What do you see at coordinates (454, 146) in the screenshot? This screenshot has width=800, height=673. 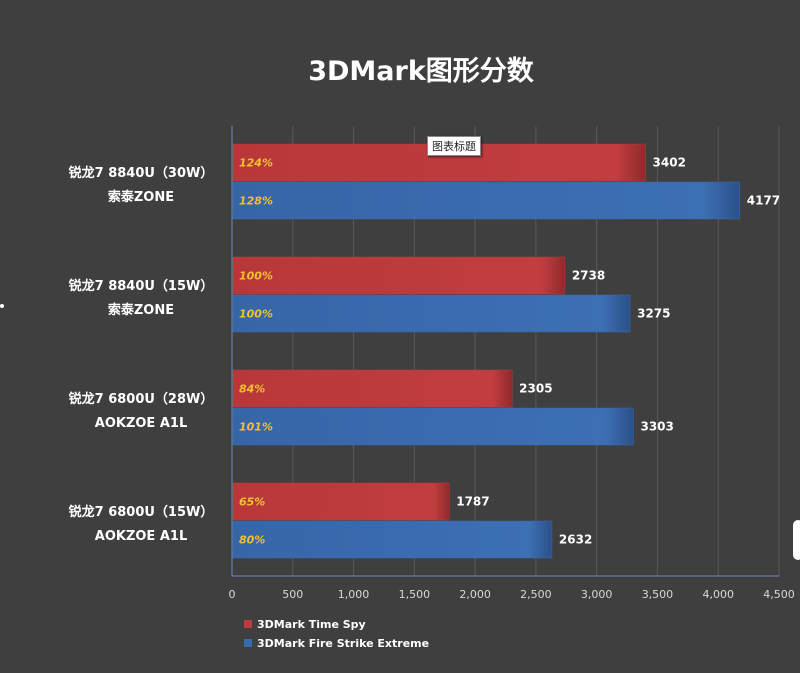 I see `chart-title-tooltip: 图表标题` at bounding box center [454, 146].